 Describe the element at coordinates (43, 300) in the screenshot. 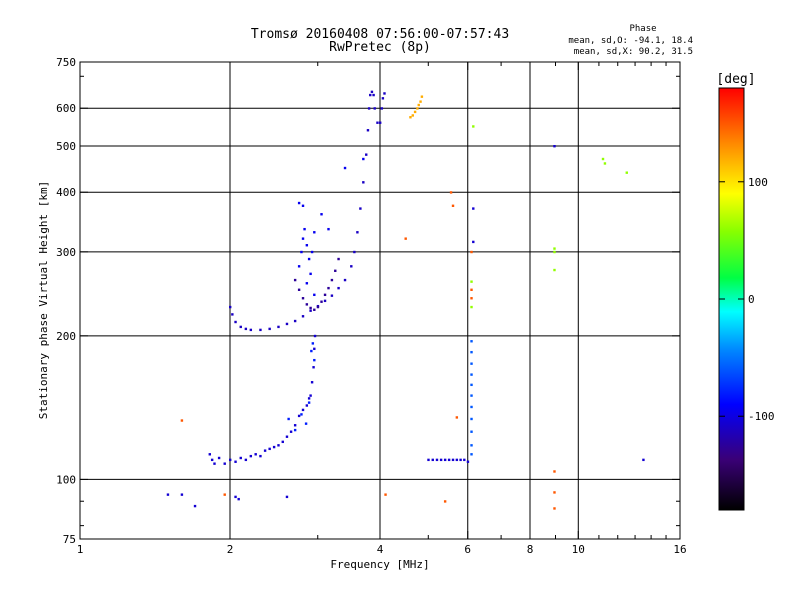

I see `y-axis-label: Stationary phase Virtual Height [km]` at that location.